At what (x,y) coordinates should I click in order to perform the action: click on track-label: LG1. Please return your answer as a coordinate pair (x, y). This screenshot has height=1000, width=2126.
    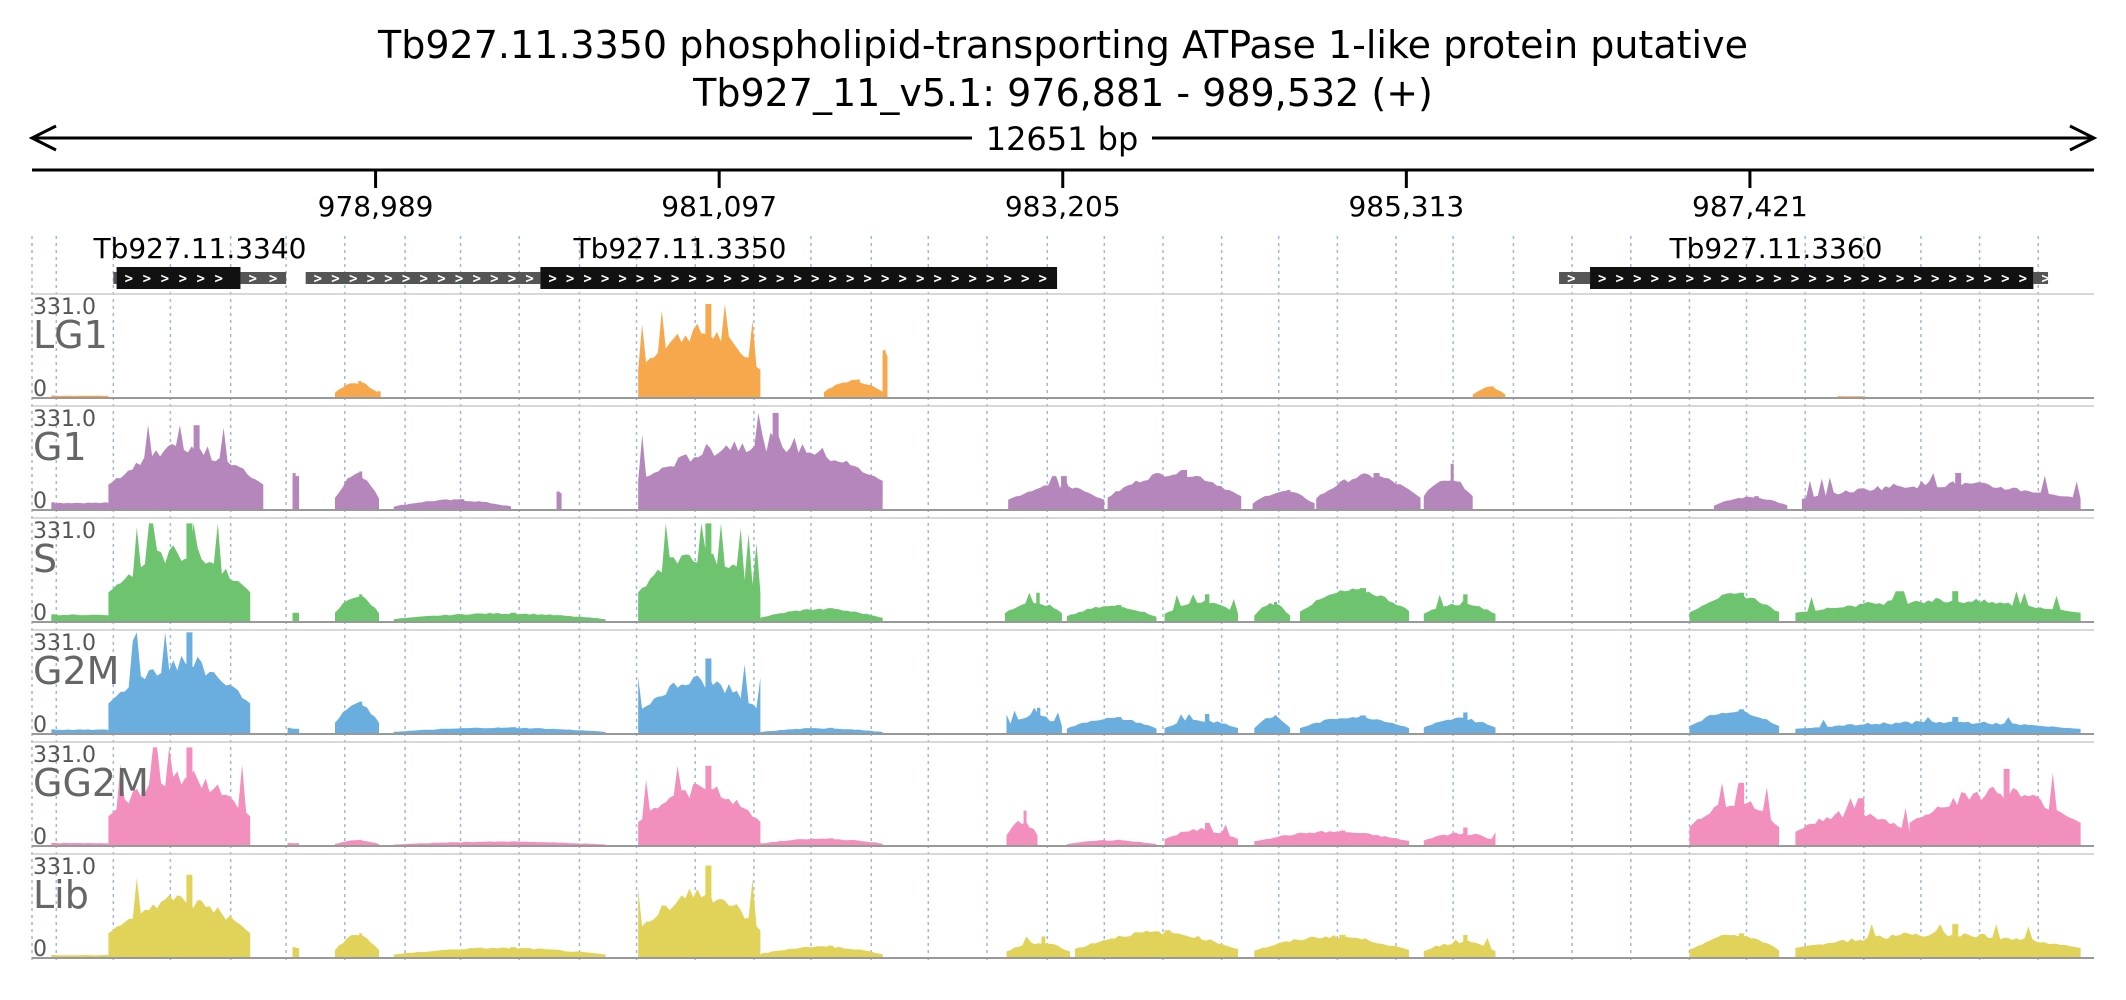
    Looking at the image, I should click on (70, 335).